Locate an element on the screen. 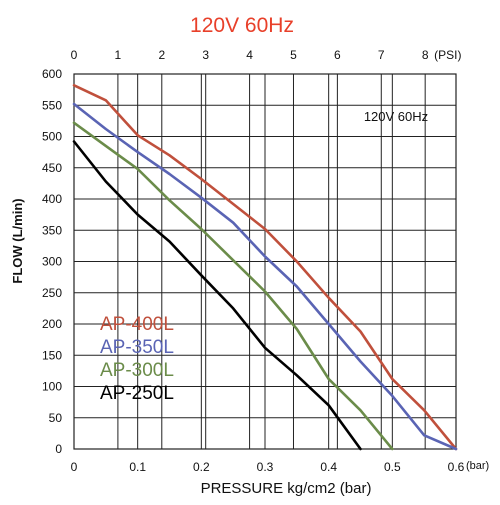  y-tick-label: 250 is located at coordinates (52, 293).